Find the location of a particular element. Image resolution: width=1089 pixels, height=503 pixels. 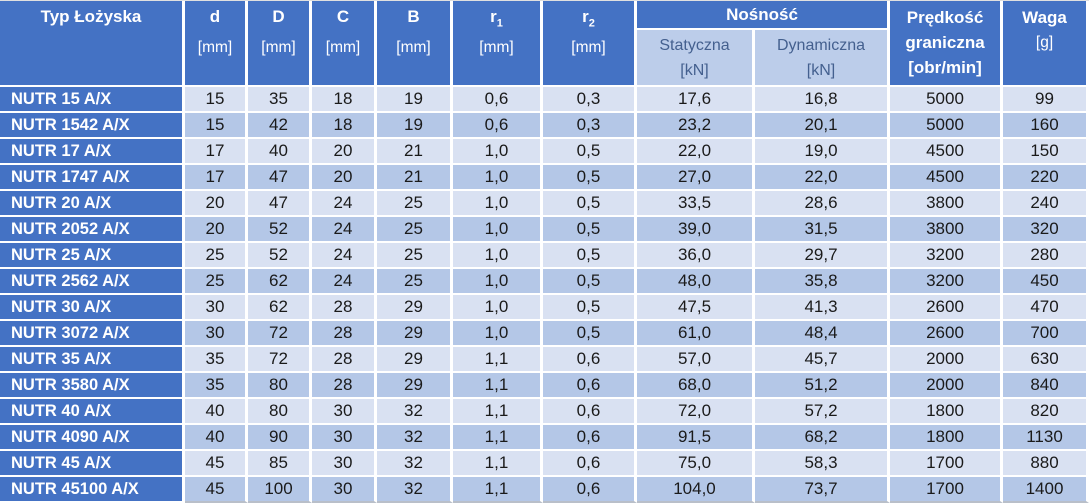

value-cell: 160 is located at coordinates (1046, 126).